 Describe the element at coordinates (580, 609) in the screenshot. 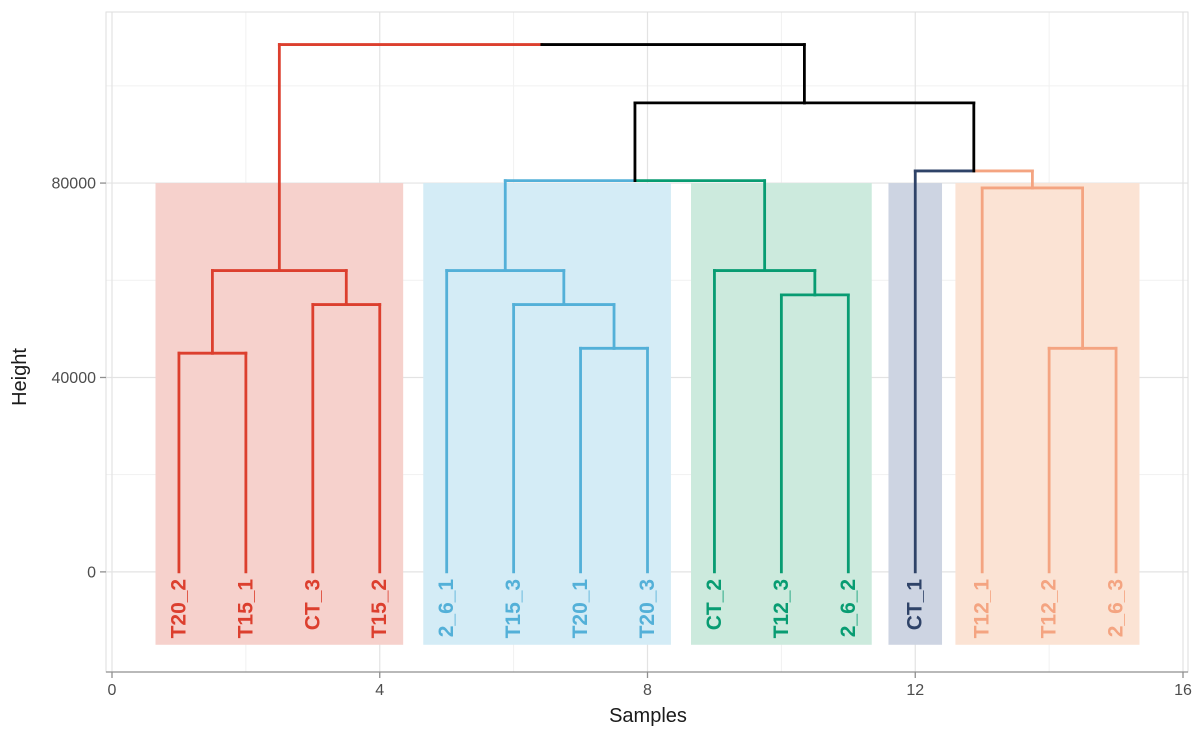

I see `leaf-label-T20_1: T20_1` at that location.